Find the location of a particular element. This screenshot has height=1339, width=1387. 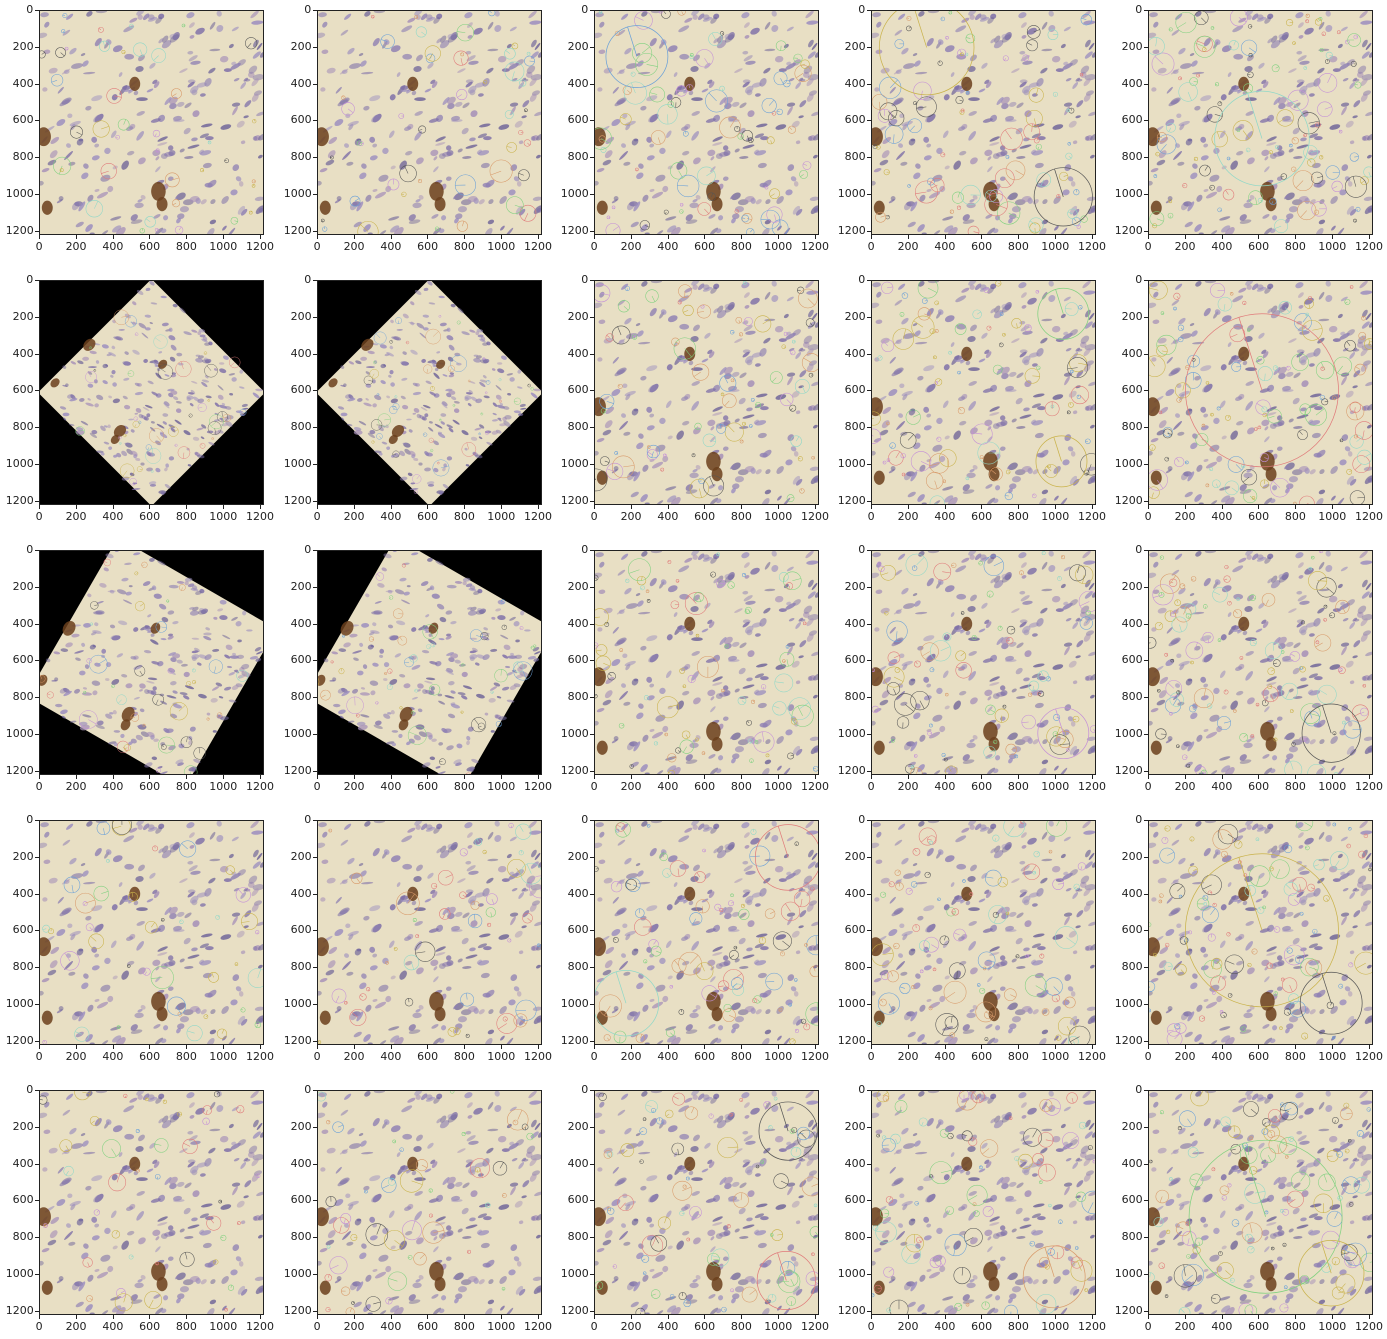

x-tick-label: 1000 is located at coordinates (223, 786).